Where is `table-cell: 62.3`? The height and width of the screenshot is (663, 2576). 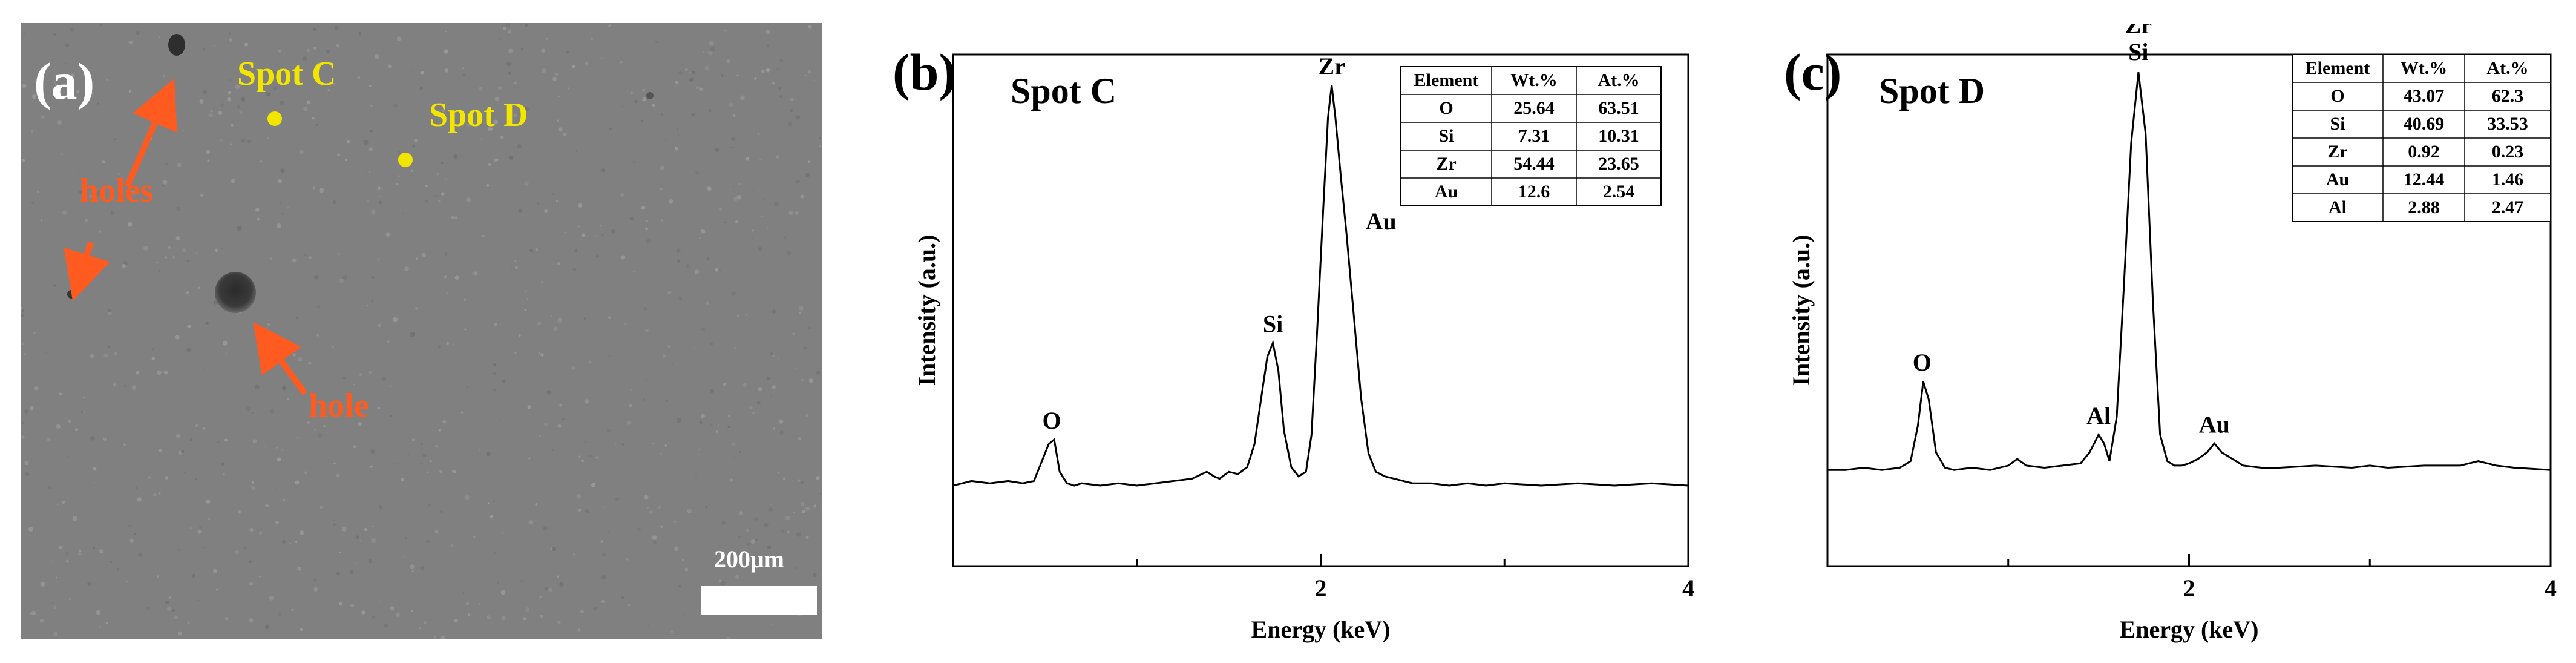 table-cell: 62.3 is located at coordinates (2508, 96).